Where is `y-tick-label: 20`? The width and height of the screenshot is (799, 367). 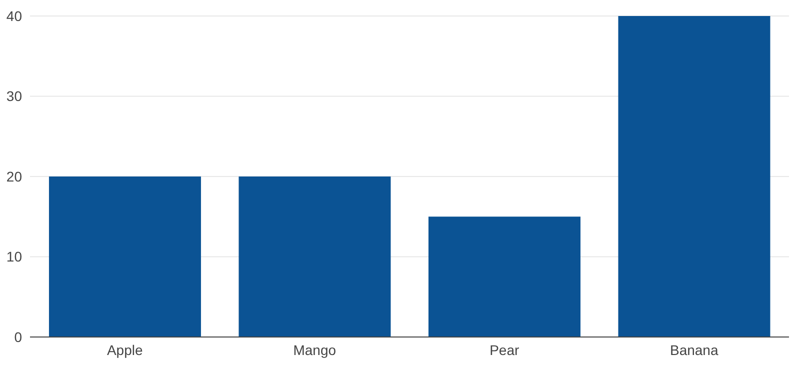 y-tick-label: 20 is located at coordinates (14, 176).